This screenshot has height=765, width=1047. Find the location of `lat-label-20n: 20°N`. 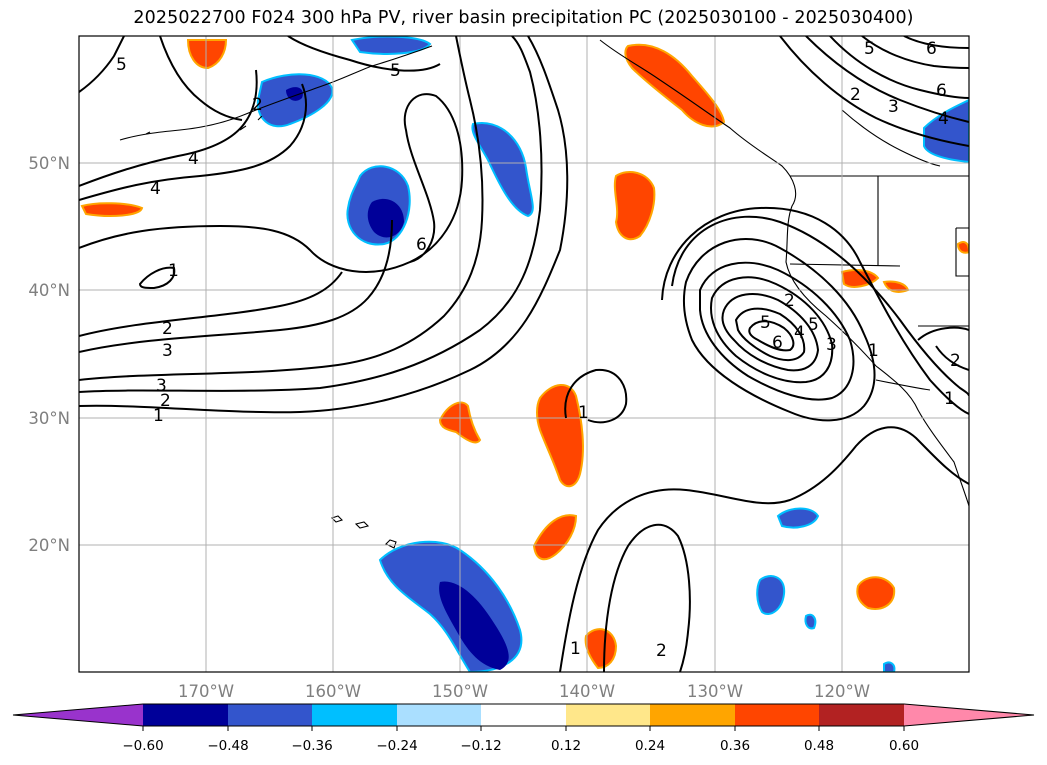

lat-label-20n: 20°N is located at coordinates (49, 545).